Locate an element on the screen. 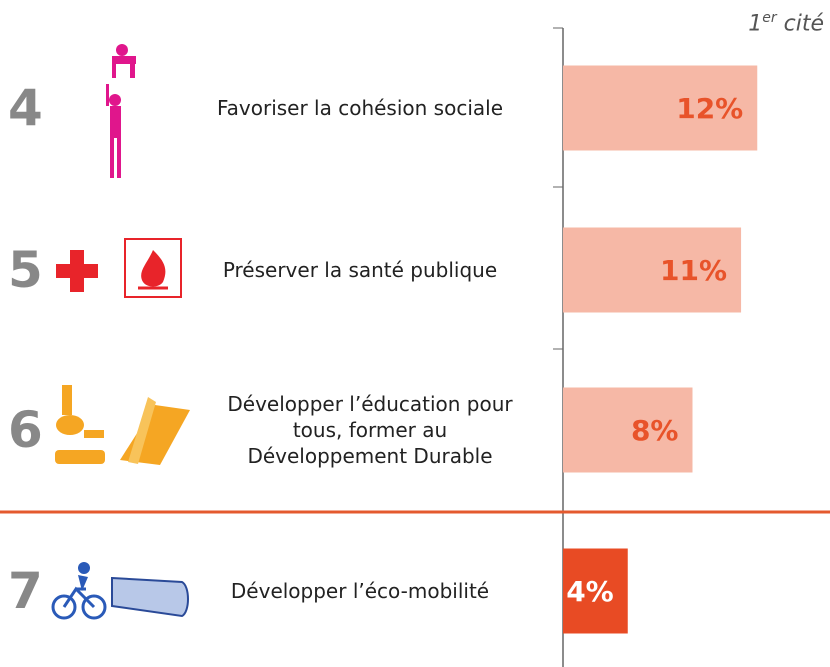 The height and width of the screenshot is (667, 830). column-header: 1er cité is located at coordinates (786, 23).